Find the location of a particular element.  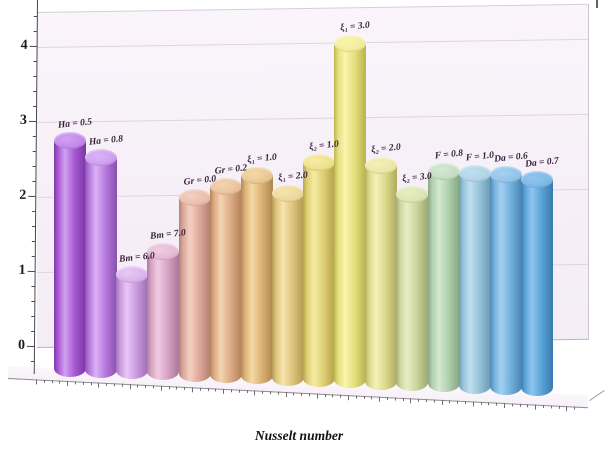

chart-title: Nusselt number is located at coordinates (299, 435).